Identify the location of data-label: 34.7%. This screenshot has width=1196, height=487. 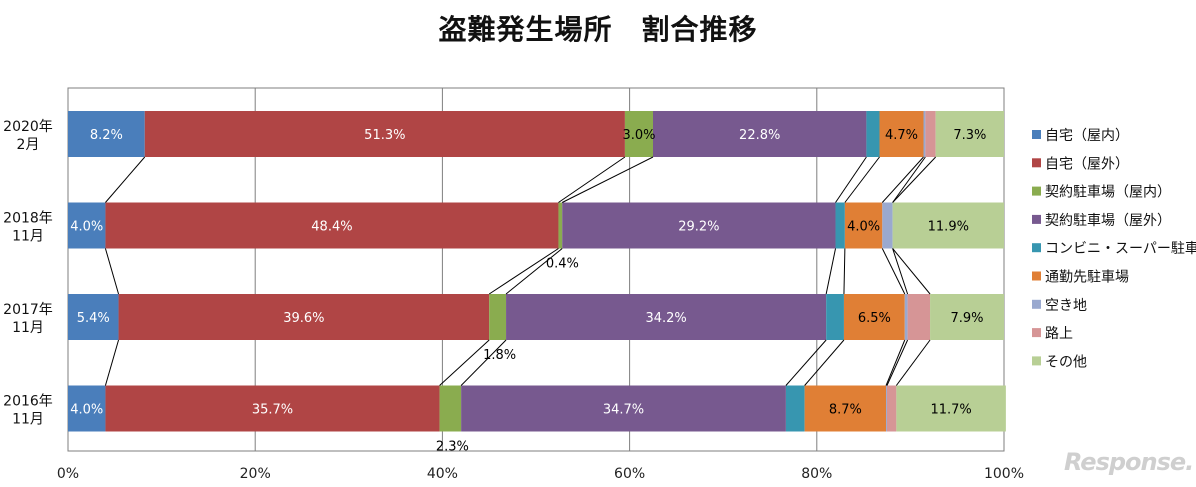
(623, 410).